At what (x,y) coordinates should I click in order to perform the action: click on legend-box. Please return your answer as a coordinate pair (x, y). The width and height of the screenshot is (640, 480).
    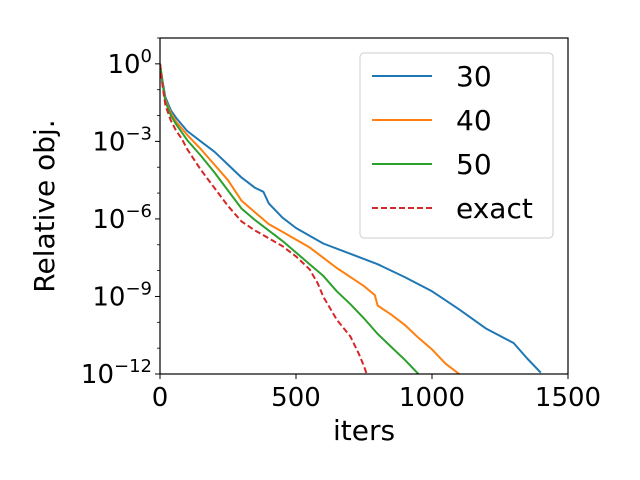
    Looking at the image, I should click on (456, 145).